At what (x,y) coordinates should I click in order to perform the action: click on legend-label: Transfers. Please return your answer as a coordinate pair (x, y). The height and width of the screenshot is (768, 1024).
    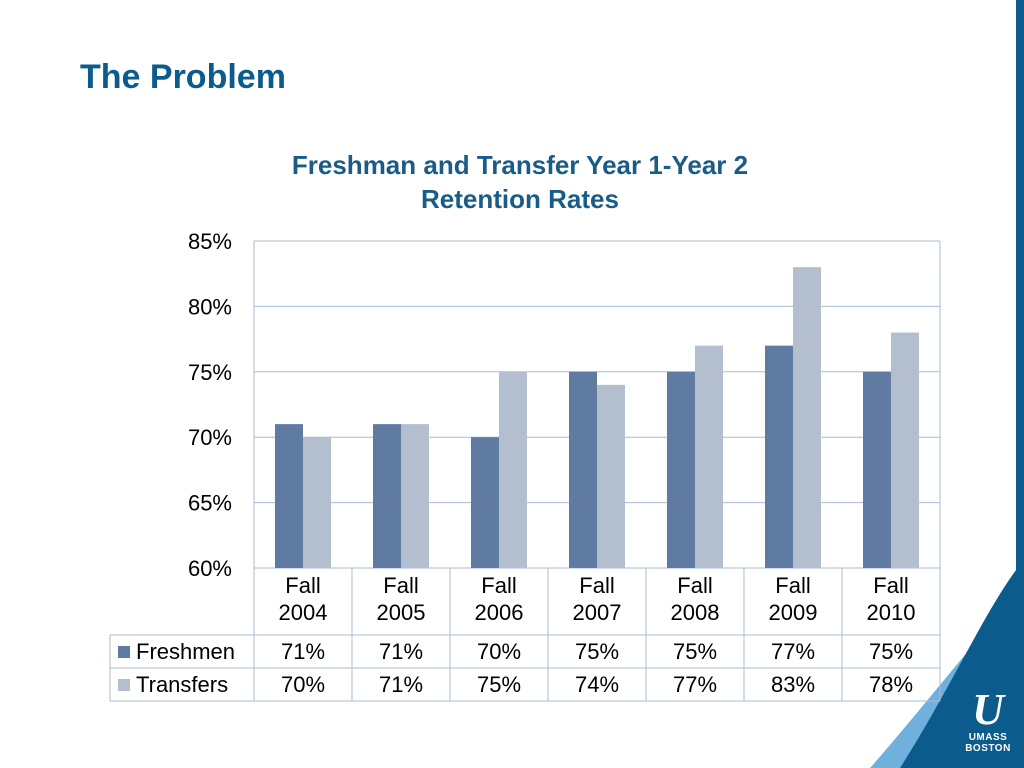
    Looking at the image, I should click on (182, 684).